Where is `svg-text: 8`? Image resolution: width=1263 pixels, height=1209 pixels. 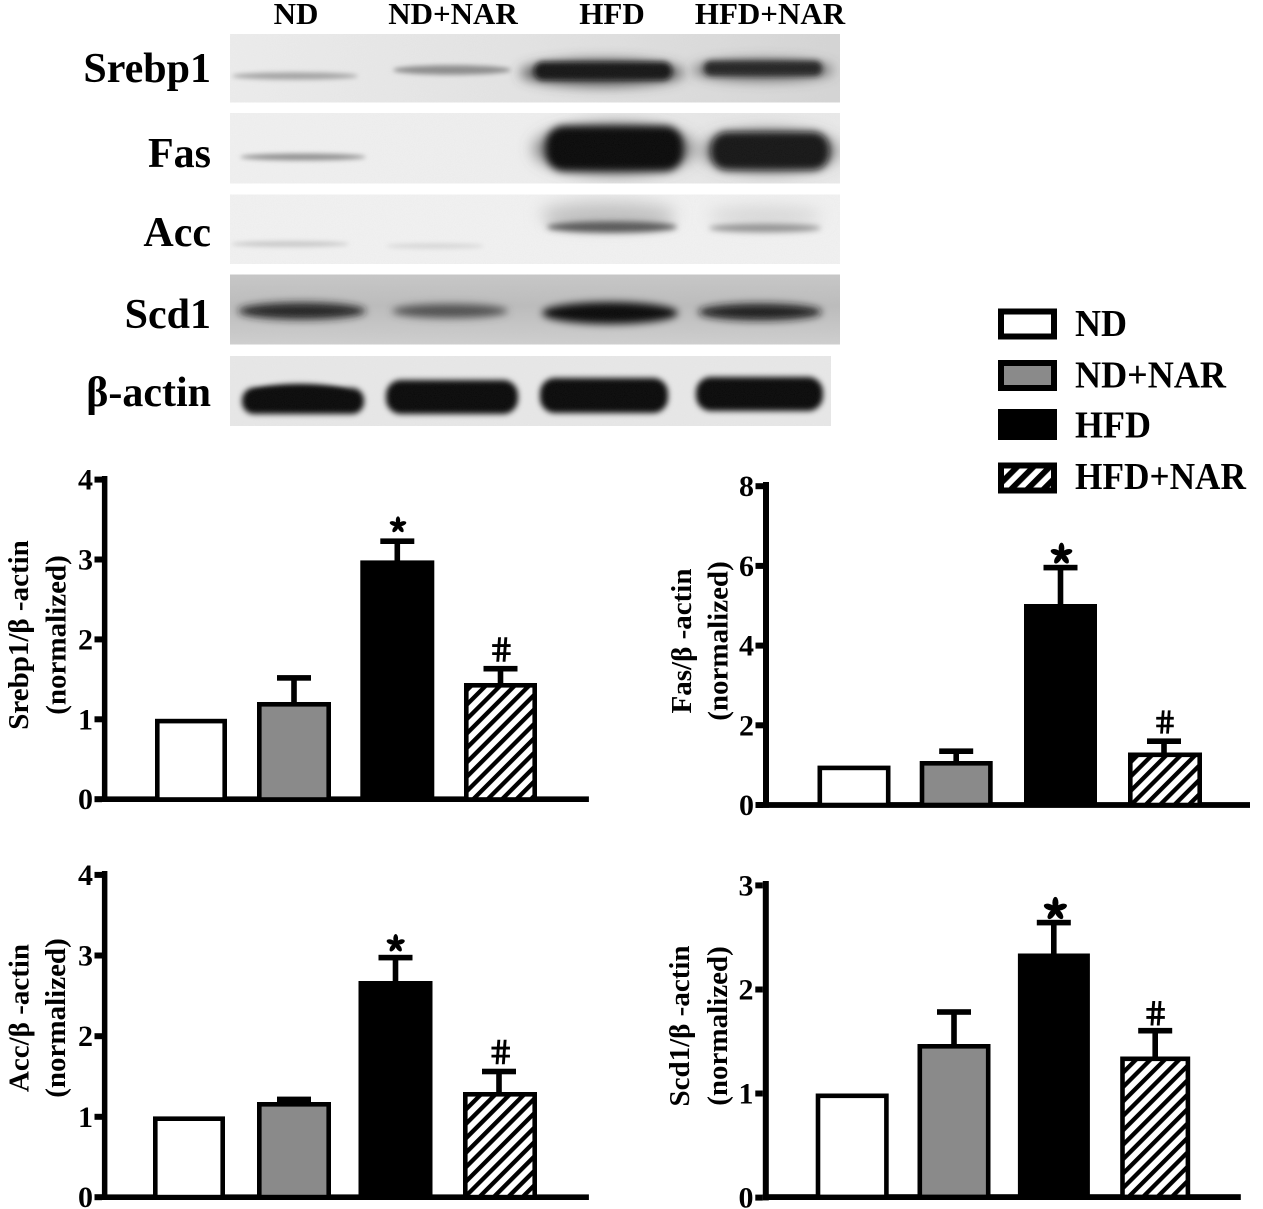
svg-text: 8 is located at coordinates (746, 486).